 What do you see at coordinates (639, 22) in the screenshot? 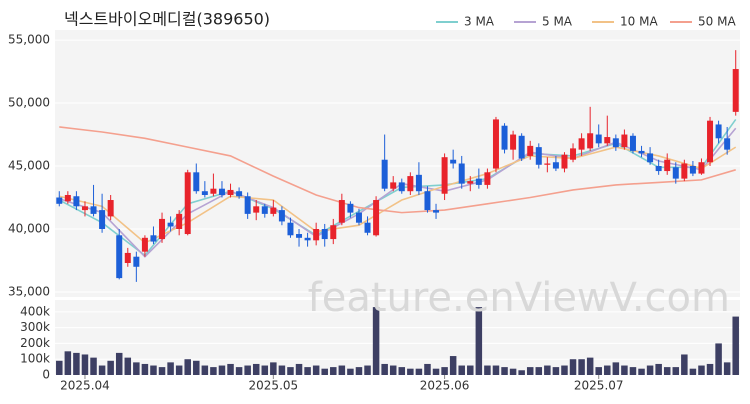
I see `legend-label: 10 MA` at bounding box center [639, 22].